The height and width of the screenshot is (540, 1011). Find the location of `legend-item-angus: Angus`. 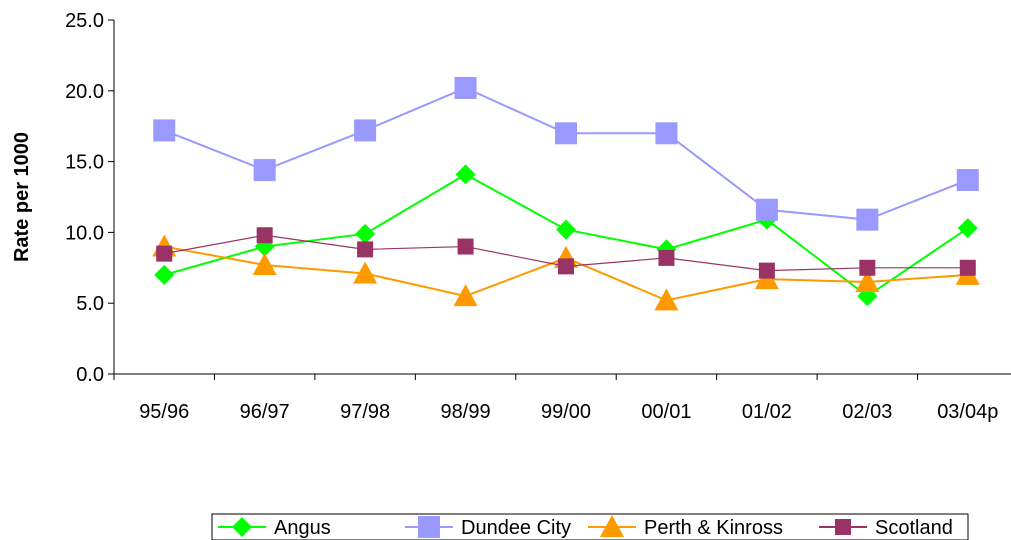

legend-item-angus: Angus is located at coordinates (274, 528).